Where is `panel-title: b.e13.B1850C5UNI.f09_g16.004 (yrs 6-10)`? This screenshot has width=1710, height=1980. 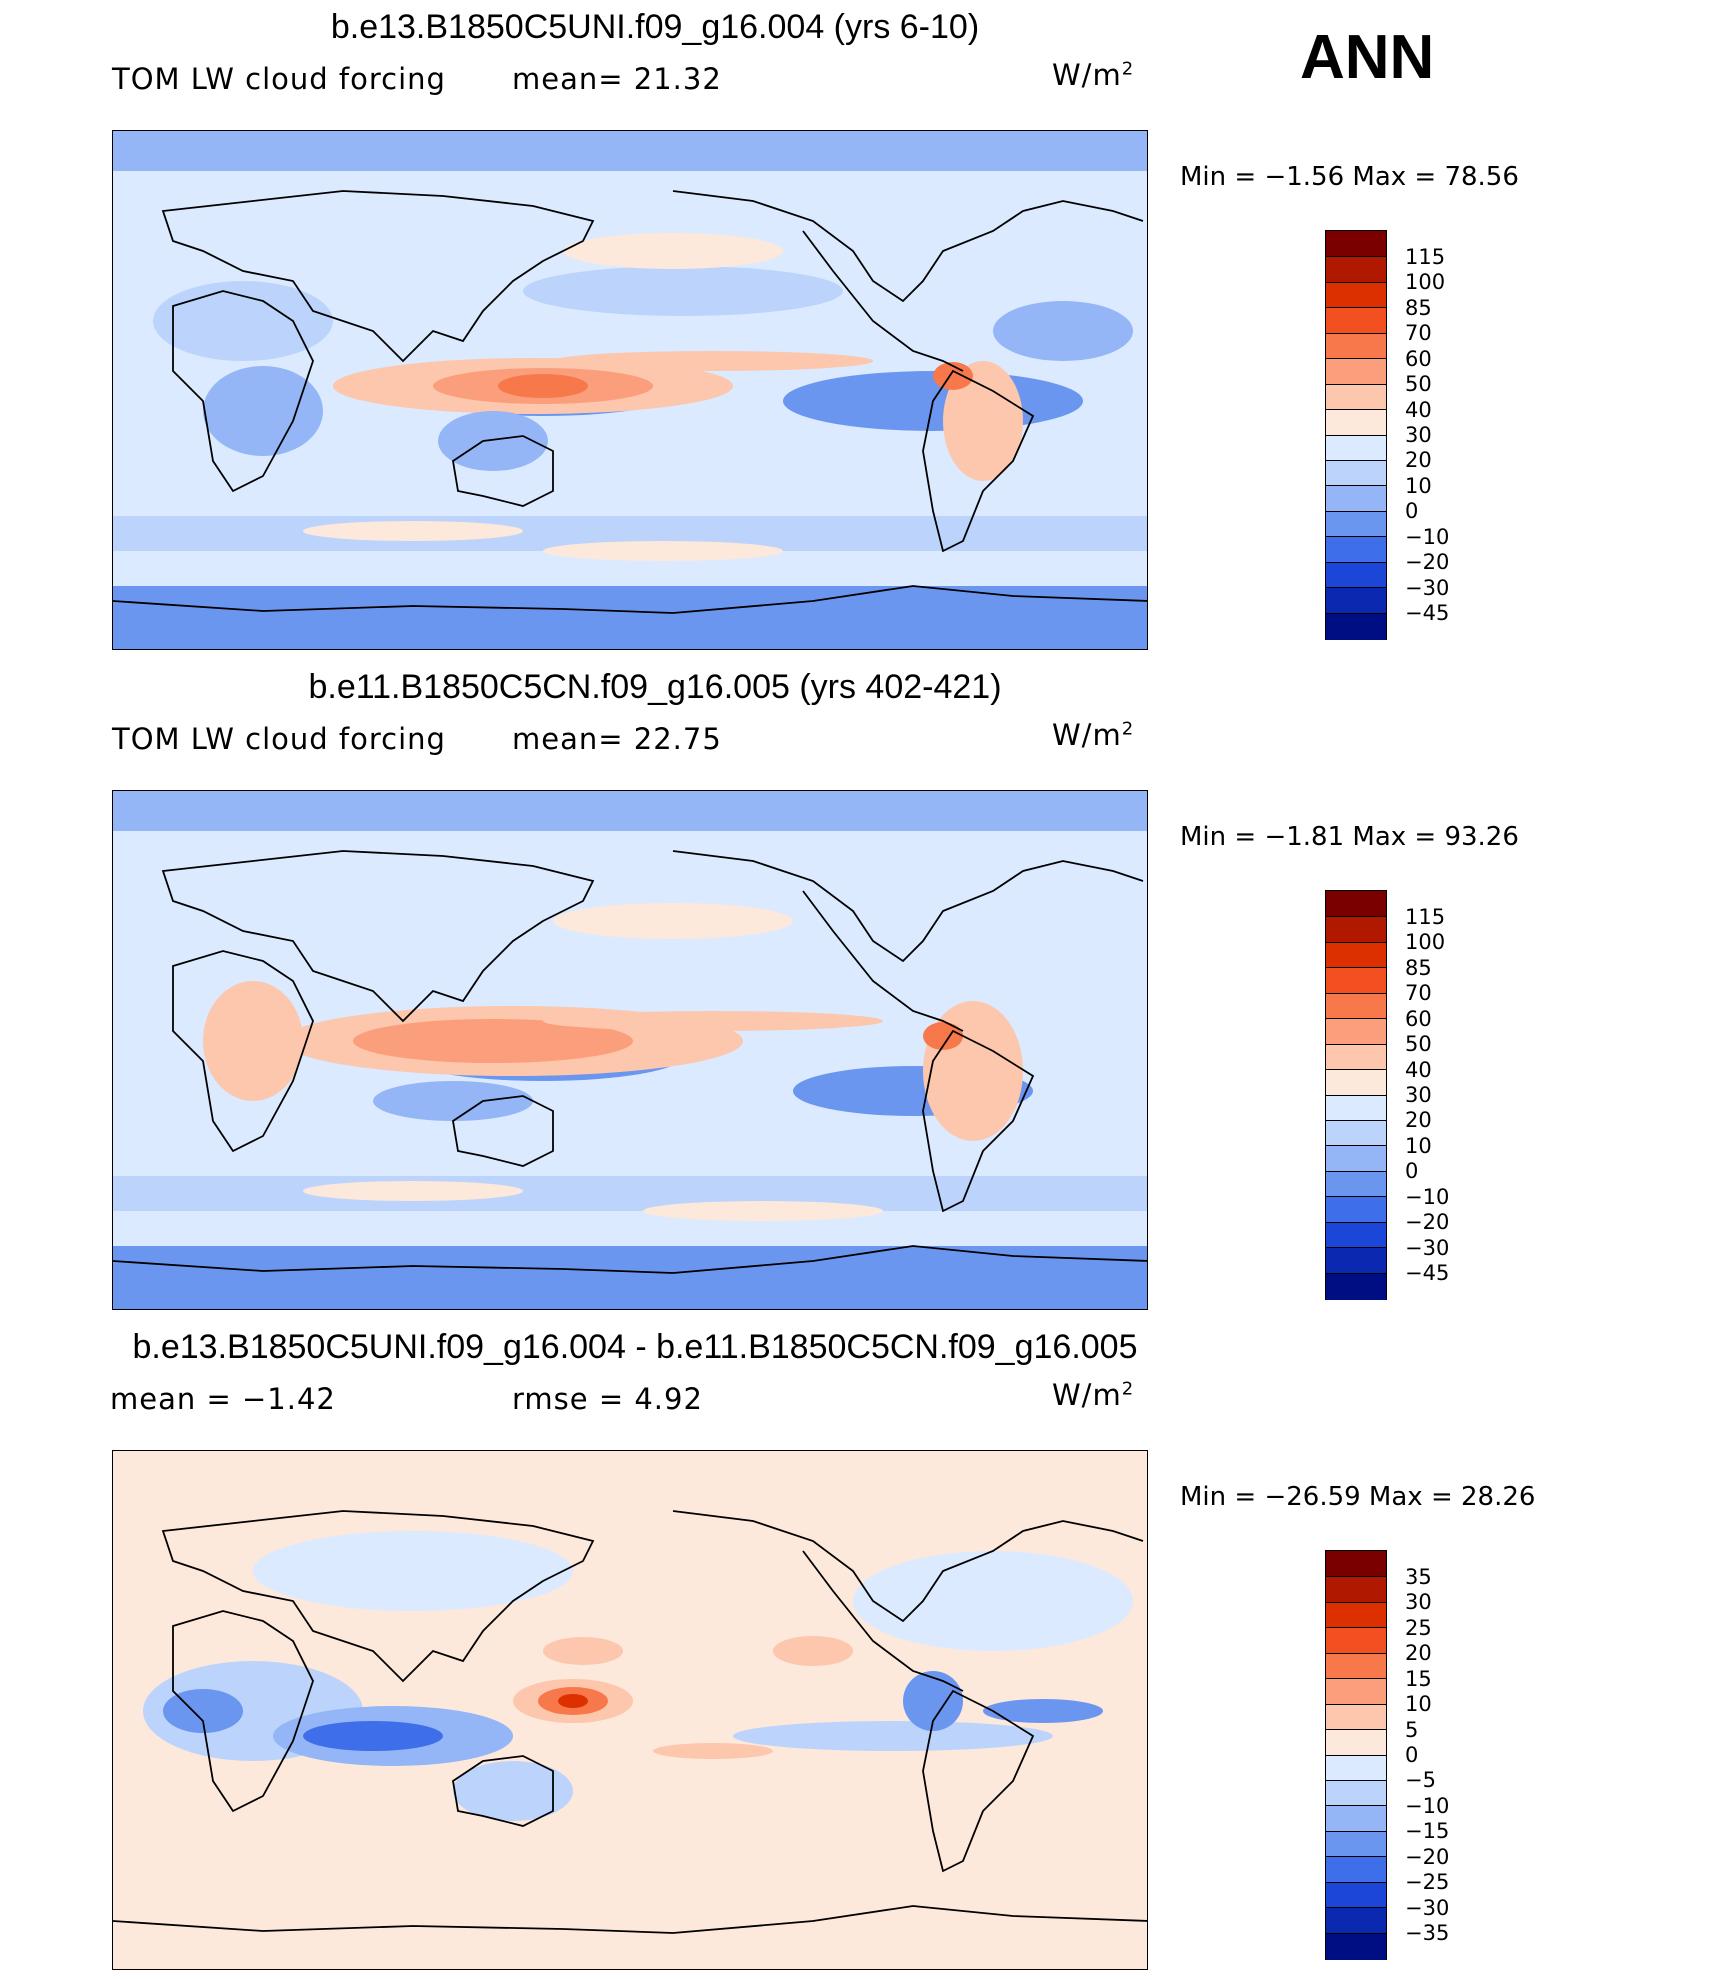
panel-title: b.e13.B1850C5UNI.f09_g16.004 (yrs 6-10) is located at coordinates (655, 27).